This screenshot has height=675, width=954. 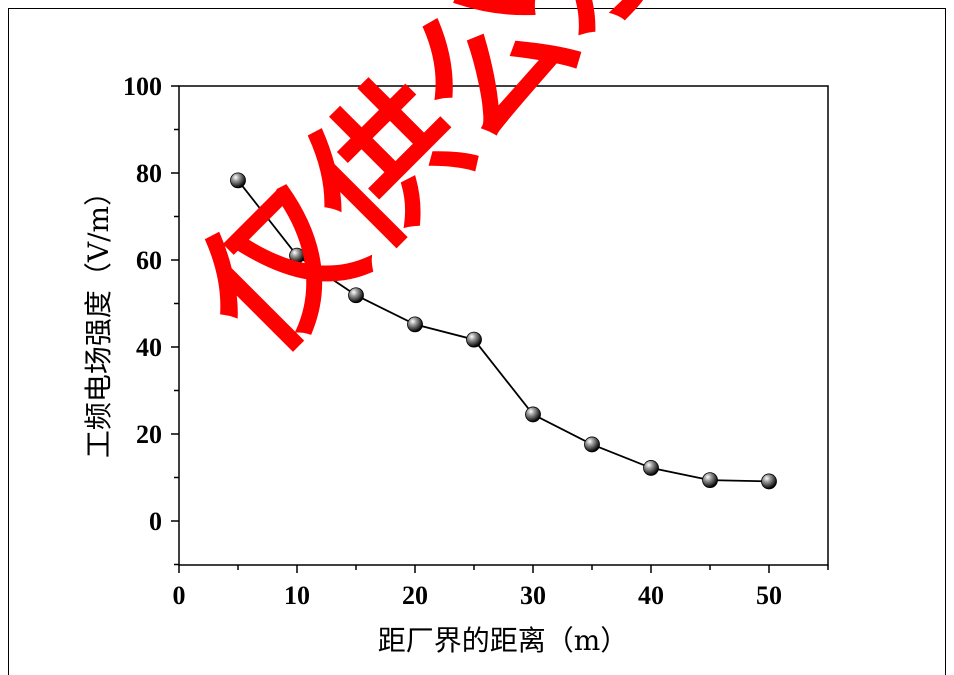 I want to click on y-tick-label: 60, so click(x=149, y=260).